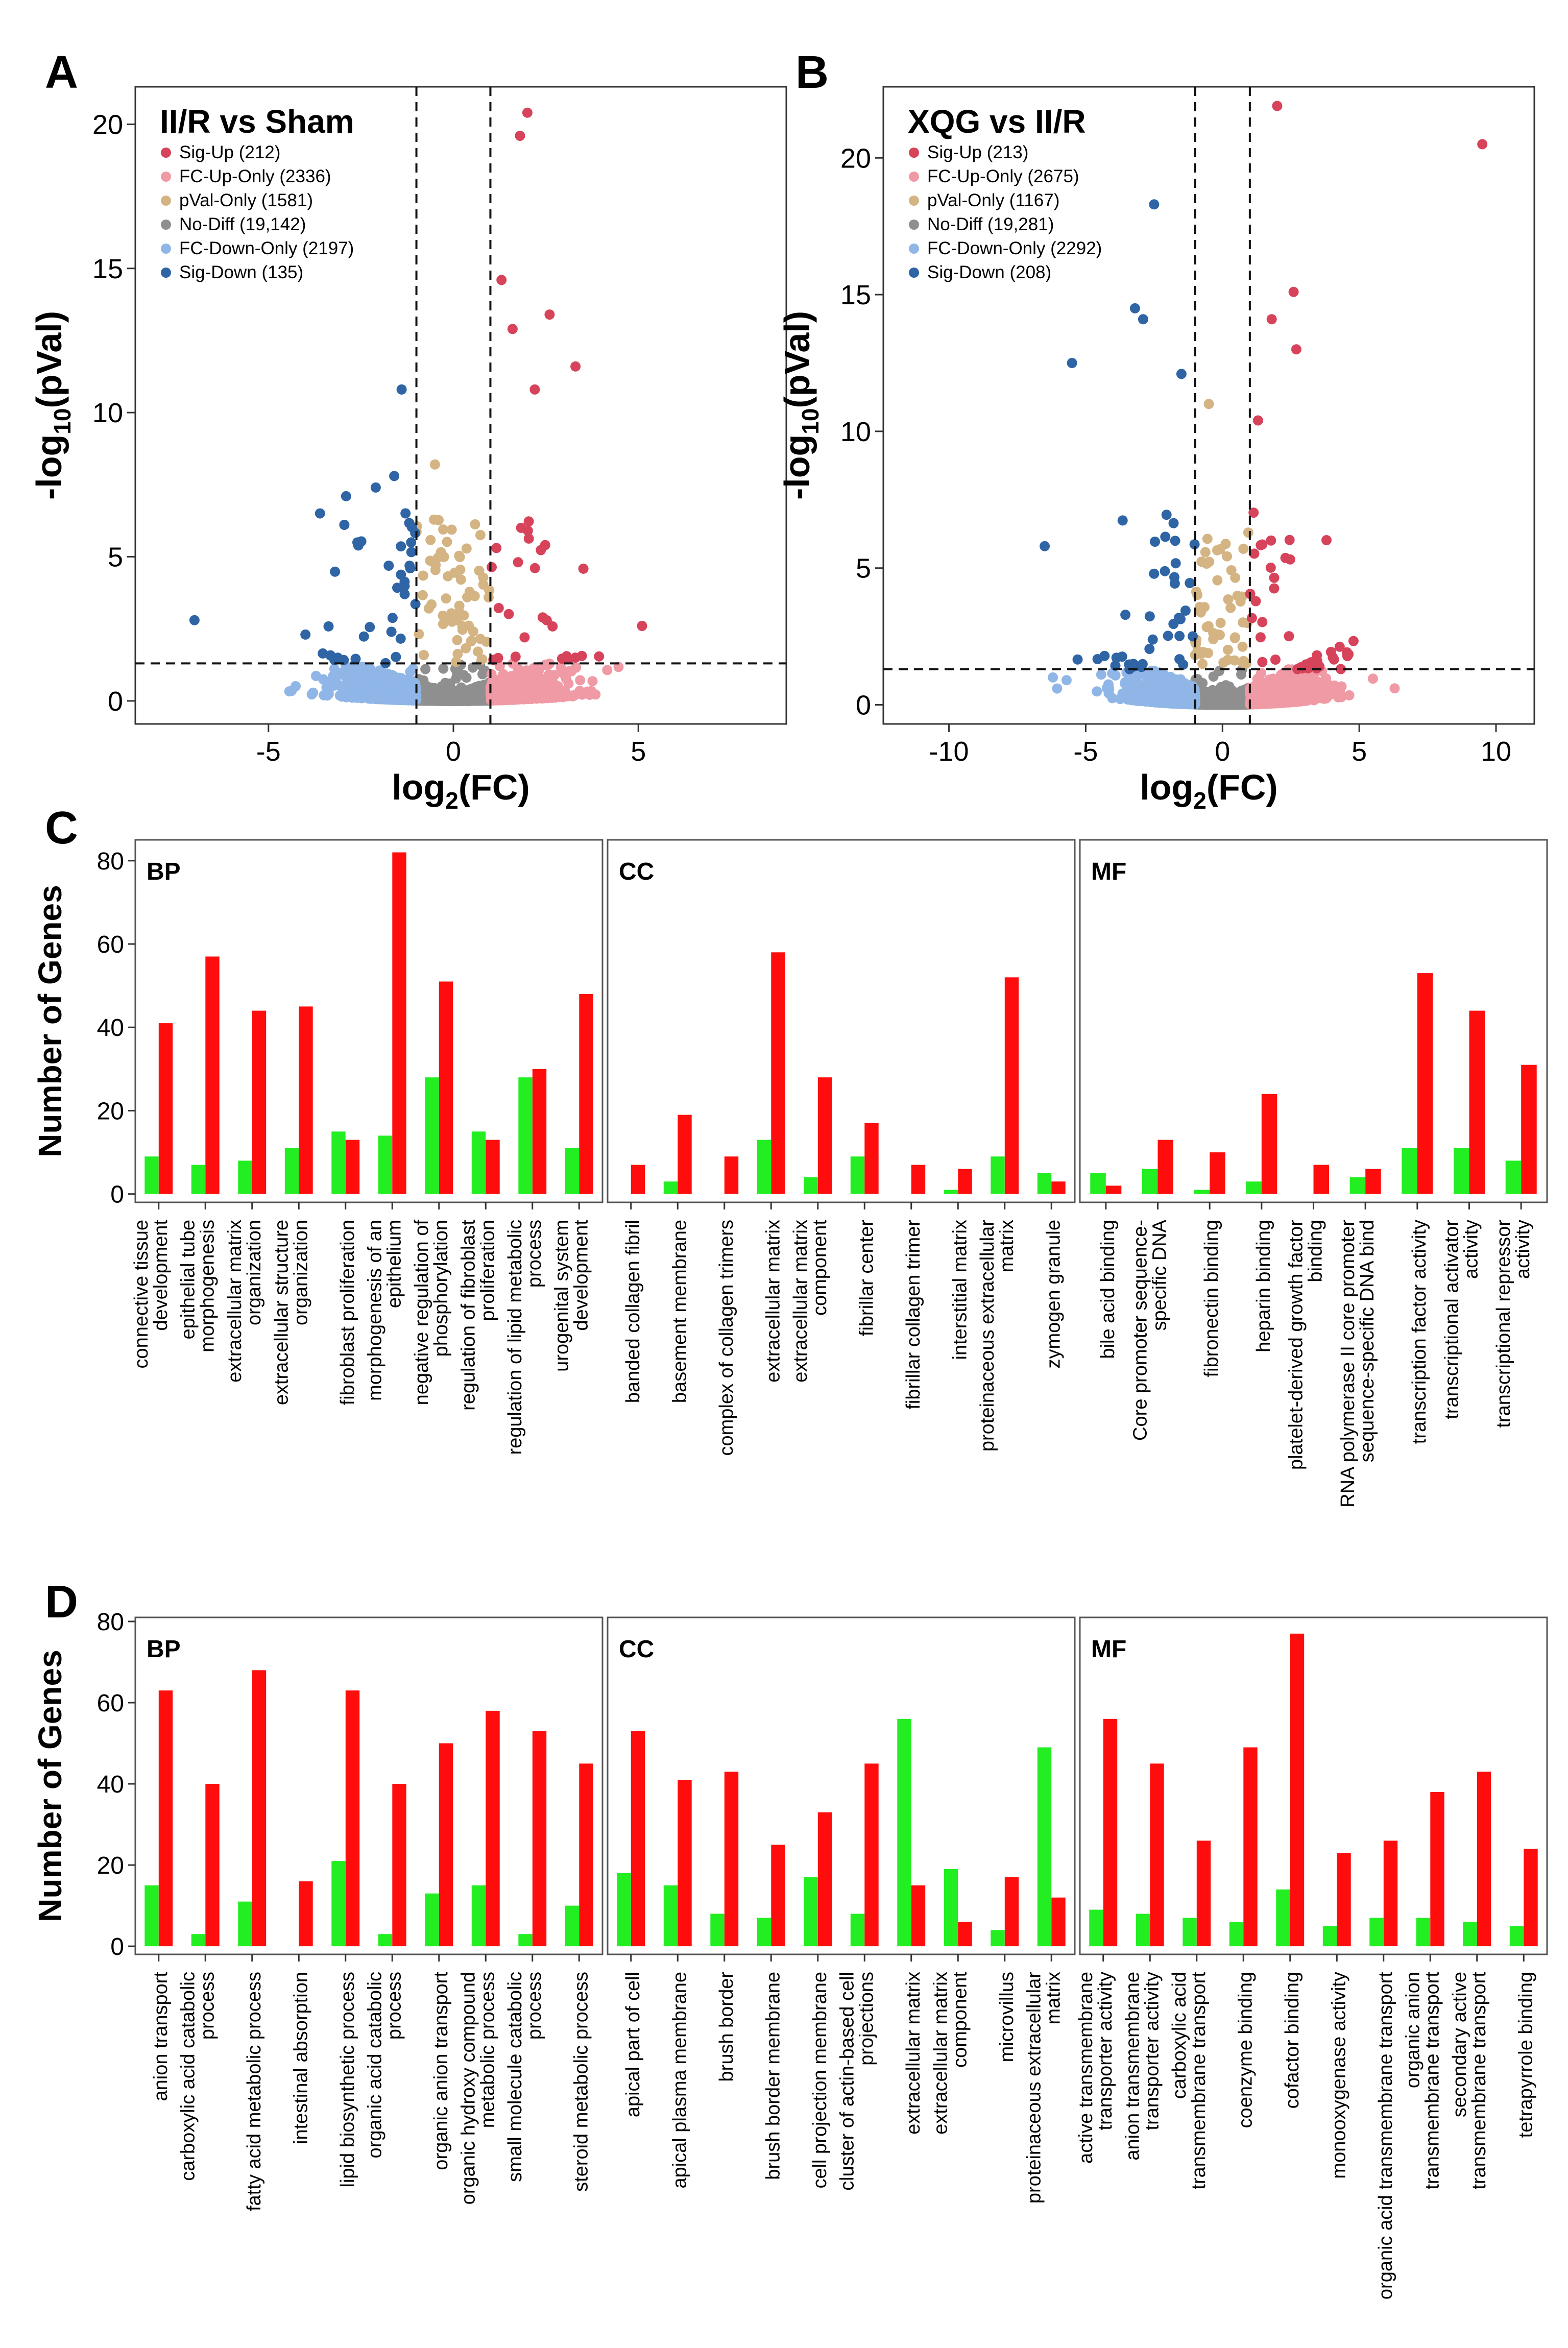 The image size is (1568, 2348). Describe the element at coordinates (108, 413) in the screenshot. I see `y-tick-label: 10` at that location.